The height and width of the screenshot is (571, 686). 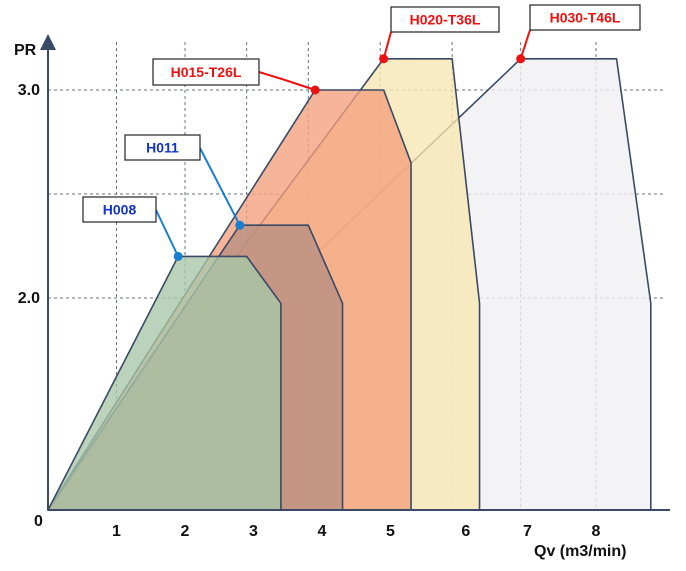 I want to click on series-label-h020-t36l: H020-T36L, so click(x=439, y=35).